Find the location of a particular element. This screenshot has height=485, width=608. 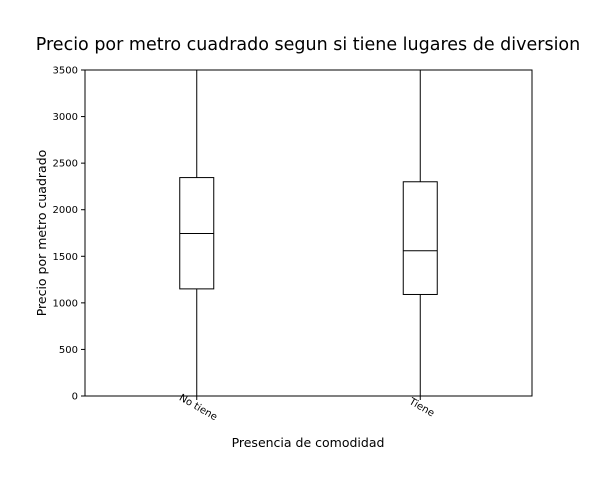

y-tick-label: 2500 is located at coordinates (65, 164).